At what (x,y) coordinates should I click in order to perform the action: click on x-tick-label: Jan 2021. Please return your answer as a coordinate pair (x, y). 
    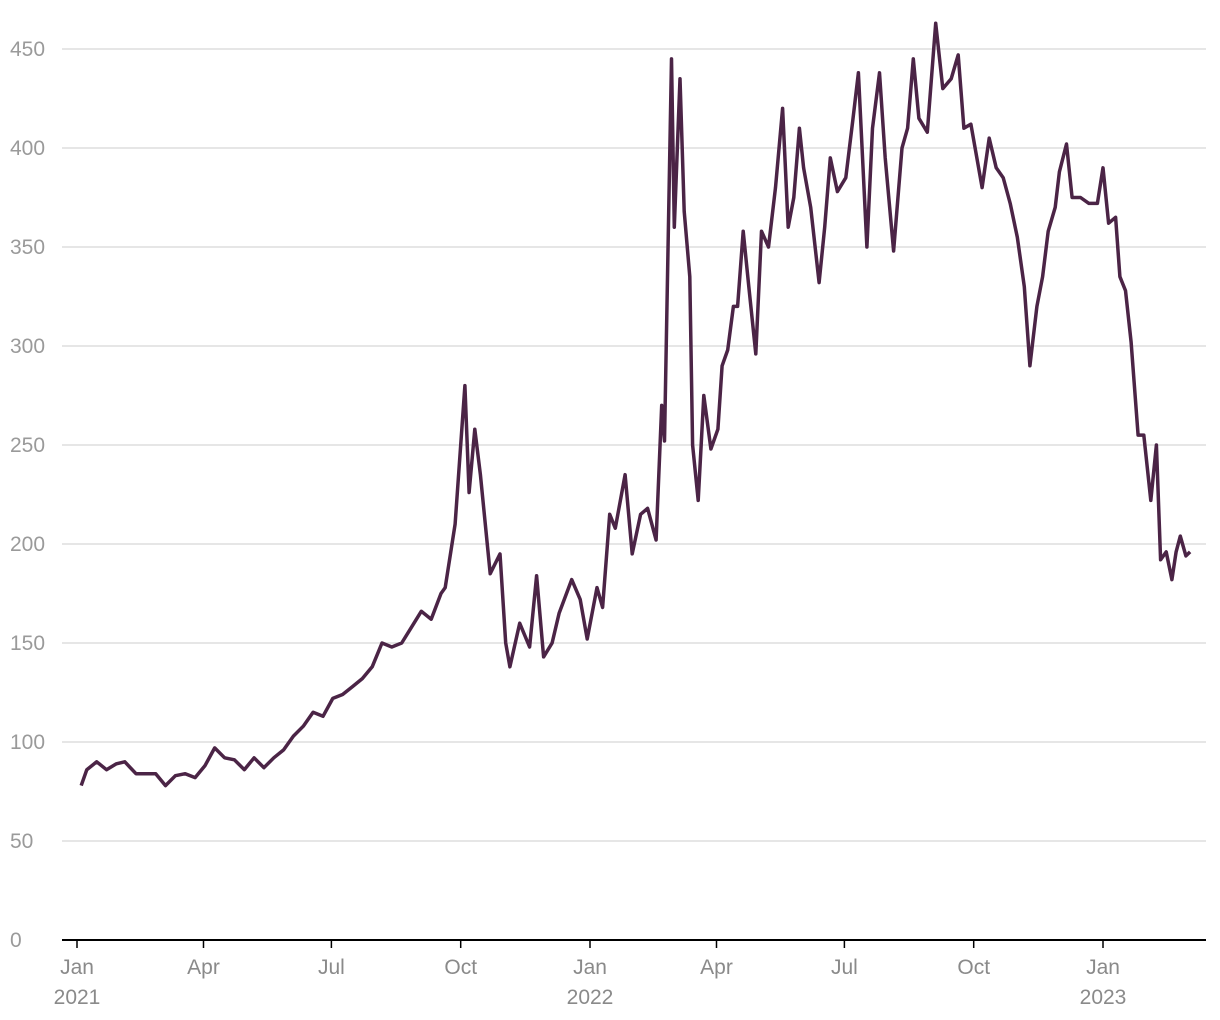
    Looking at the image, I should click on (77, 982).